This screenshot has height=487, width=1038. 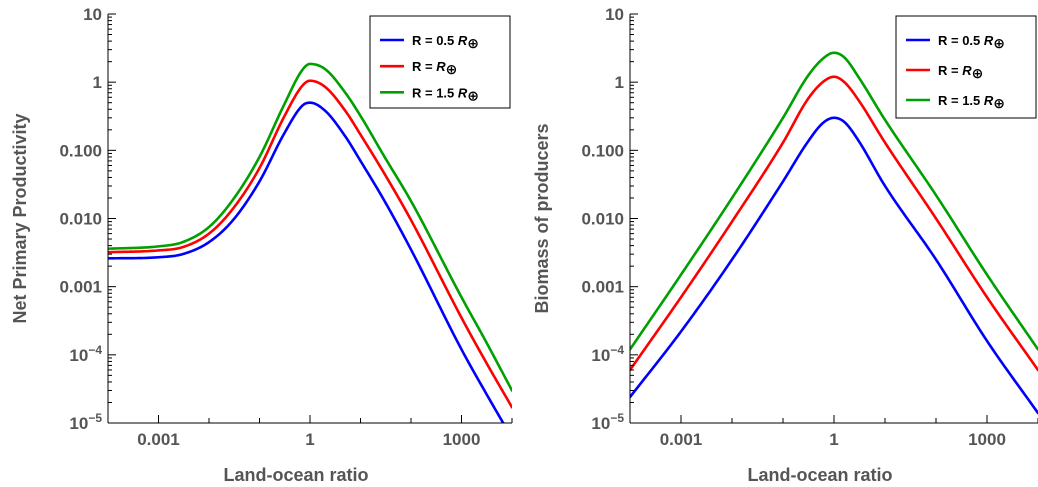 I want to click on y-axis-label: Biomass of producers, so click(x=542, y=218).